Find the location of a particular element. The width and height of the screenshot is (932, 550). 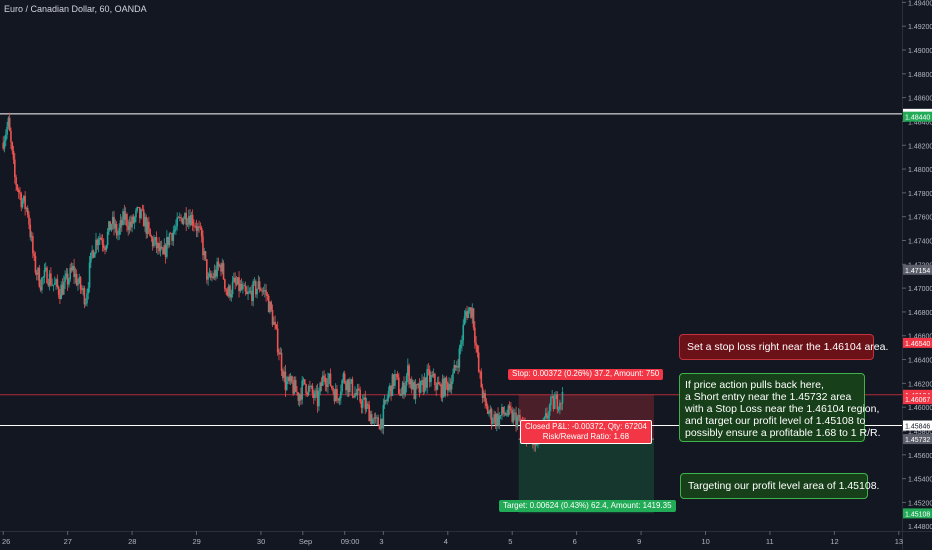

y-tick-label: 1.47000 is located at coordinates (920, 289).